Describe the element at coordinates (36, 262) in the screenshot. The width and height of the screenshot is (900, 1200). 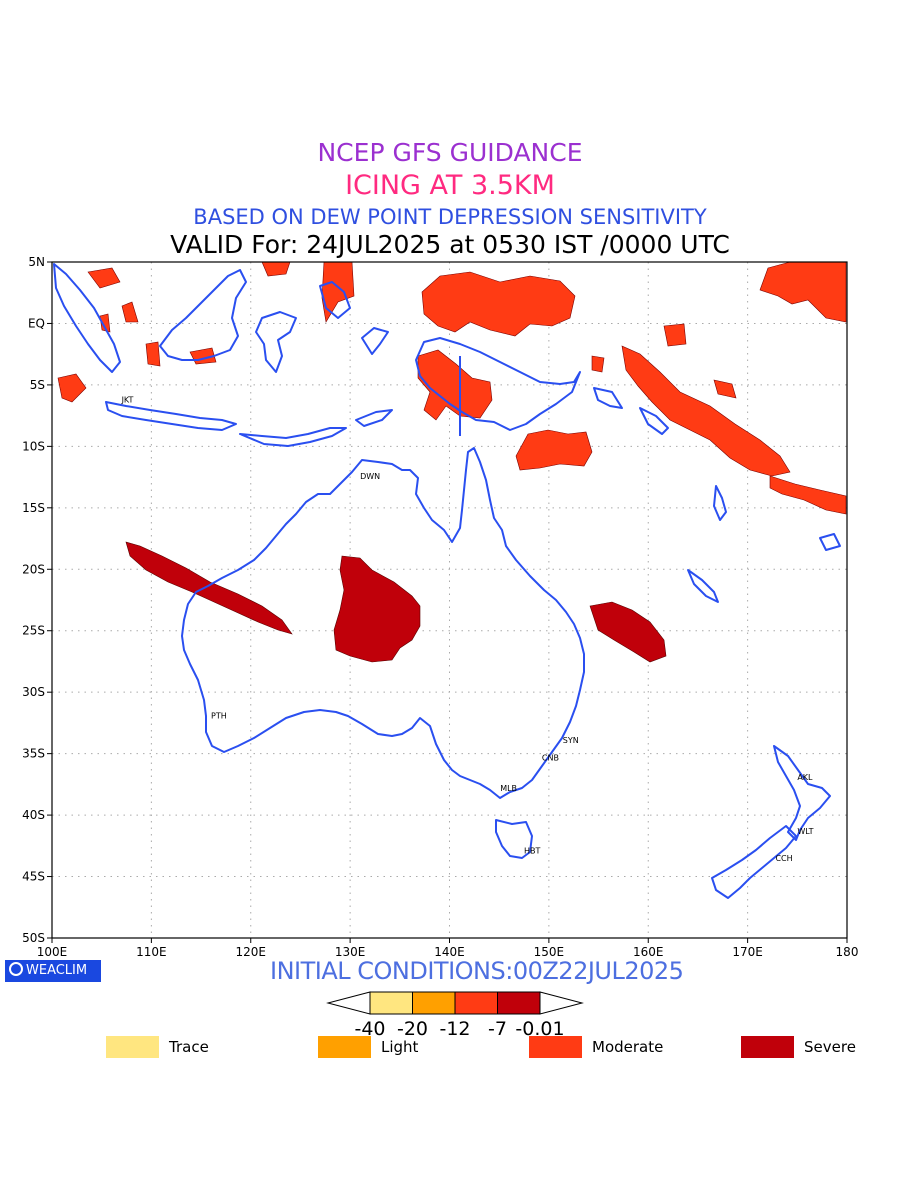
I see `lat-label: 5N` at that location.